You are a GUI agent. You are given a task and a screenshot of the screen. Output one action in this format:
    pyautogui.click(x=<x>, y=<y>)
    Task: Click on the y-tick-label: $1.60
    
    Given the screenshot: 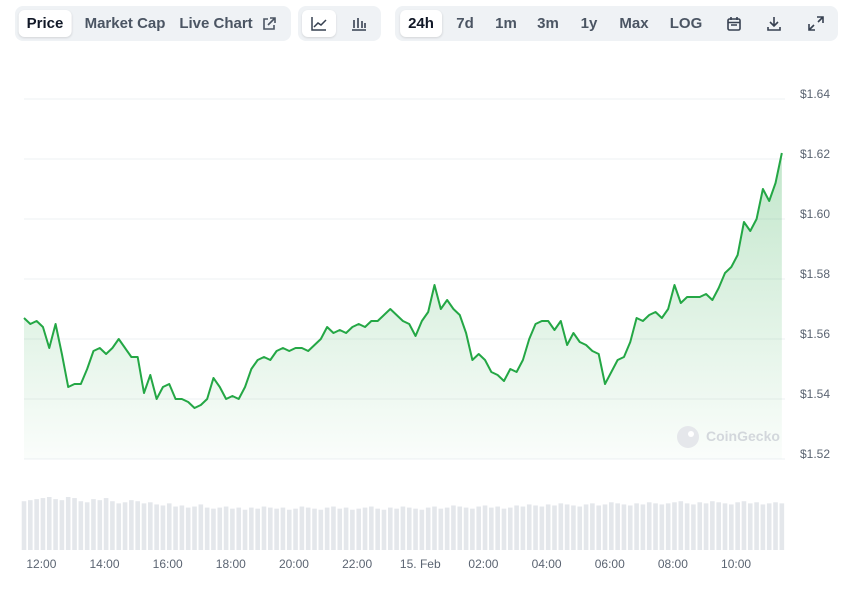 What is the action you would take?
    pyautogui.click(x=815, y=214)
    